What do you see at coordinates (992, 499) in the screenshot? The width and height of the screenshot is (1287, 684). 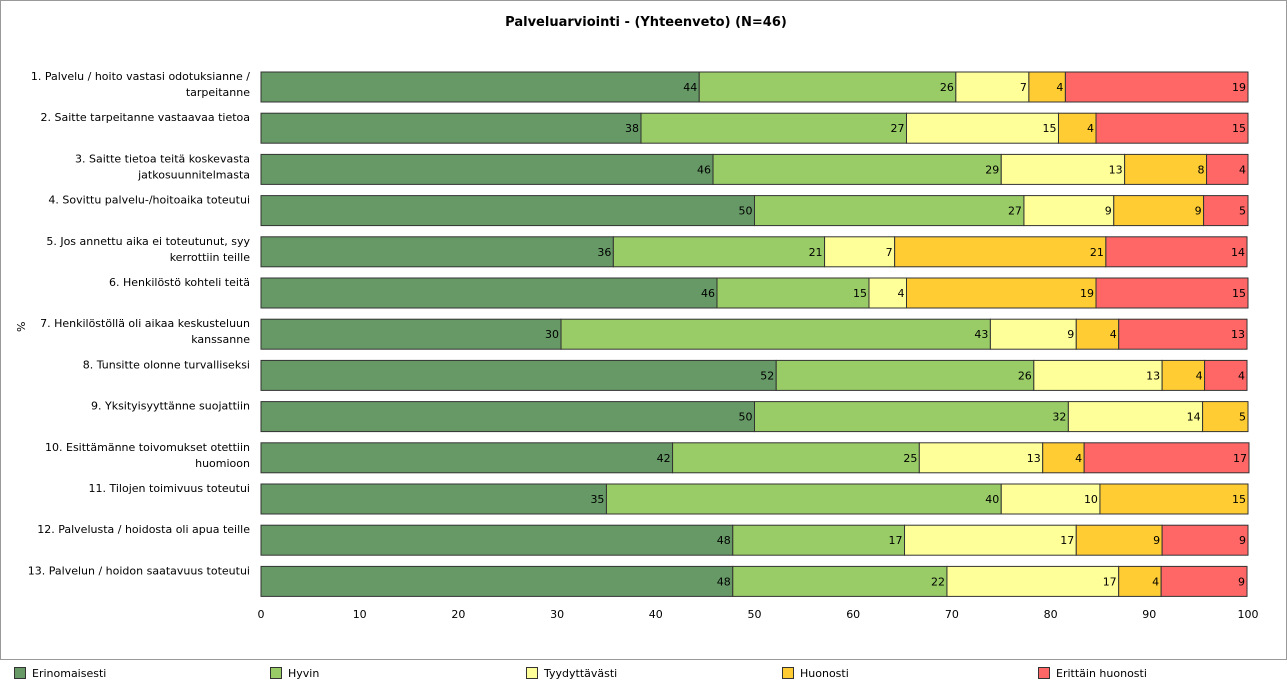 I see `data-label-11-2: 40` at bounding box center [992, 499].